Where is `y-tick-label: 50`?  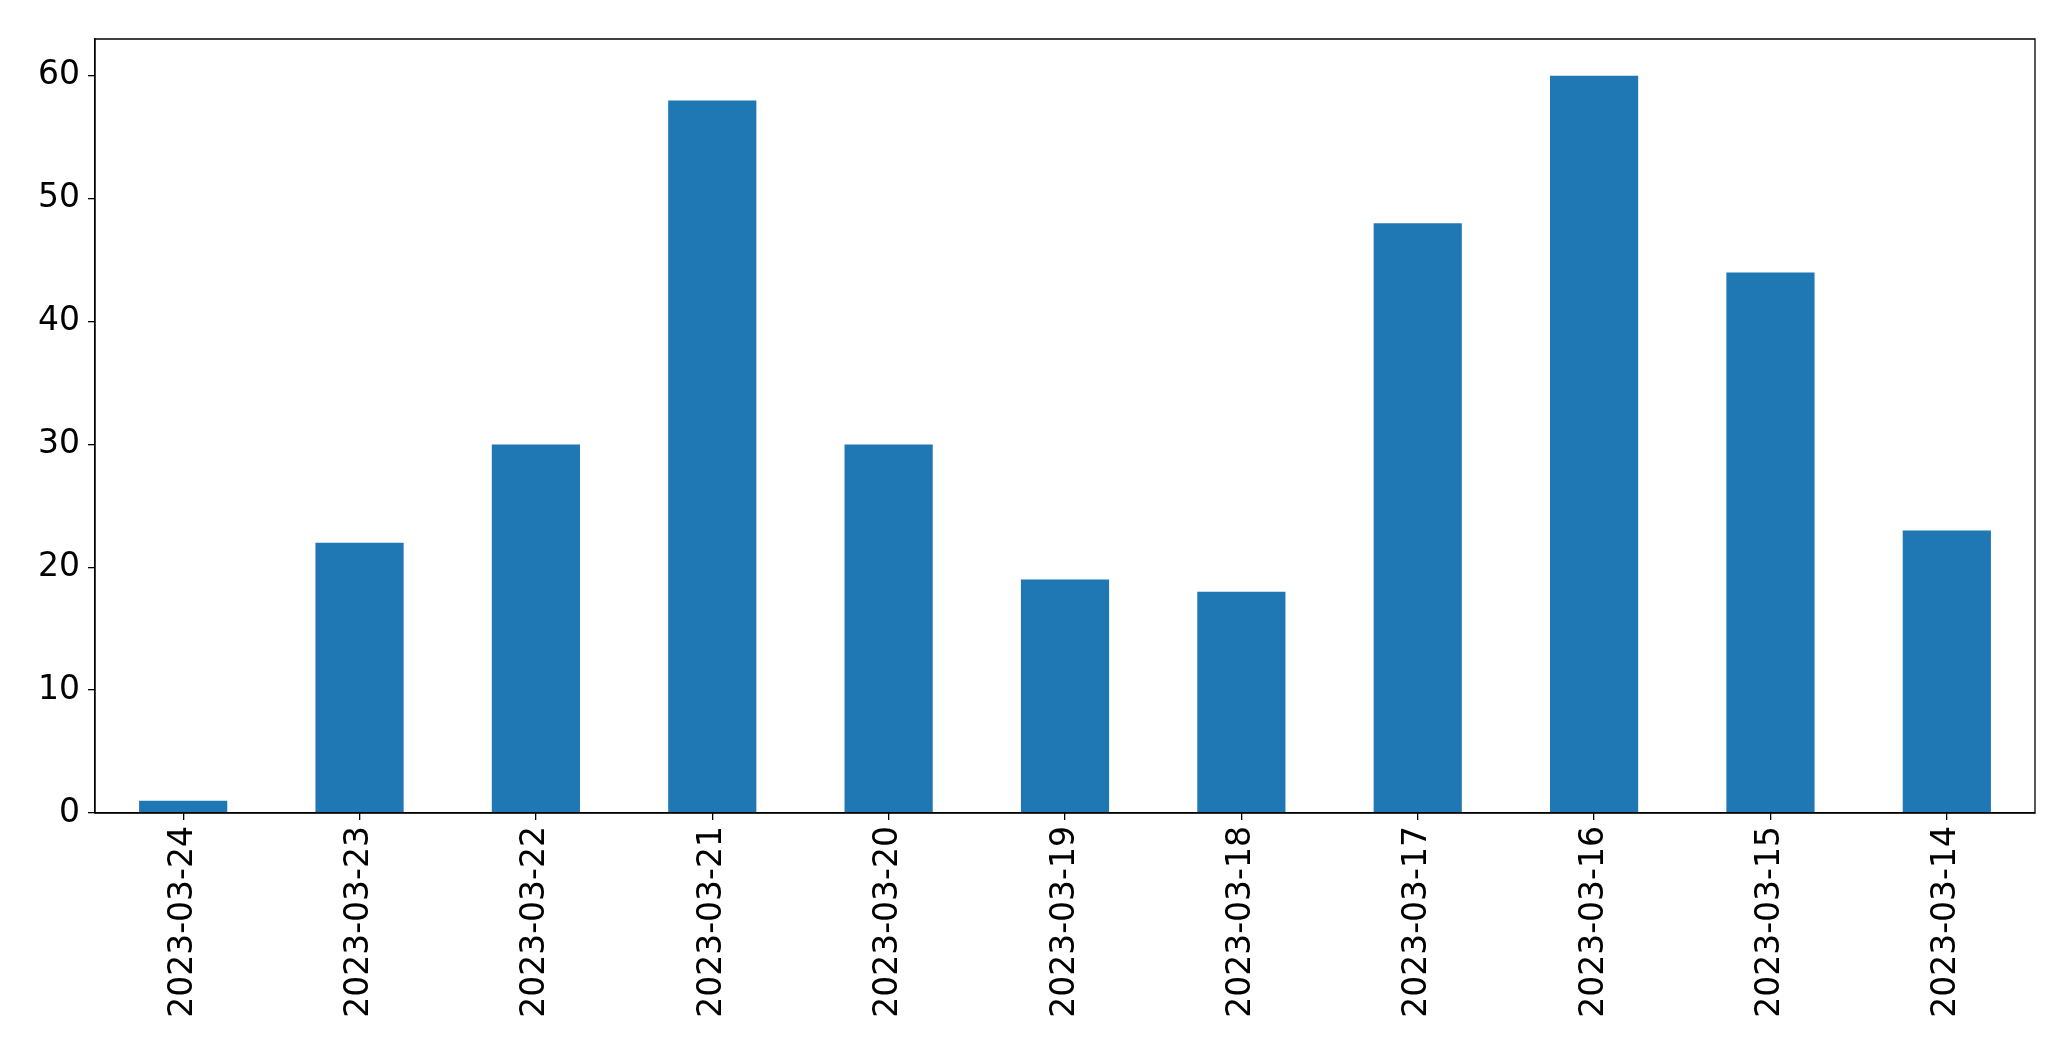
y-tick-label: 50 is located at coordinates (59, 196).